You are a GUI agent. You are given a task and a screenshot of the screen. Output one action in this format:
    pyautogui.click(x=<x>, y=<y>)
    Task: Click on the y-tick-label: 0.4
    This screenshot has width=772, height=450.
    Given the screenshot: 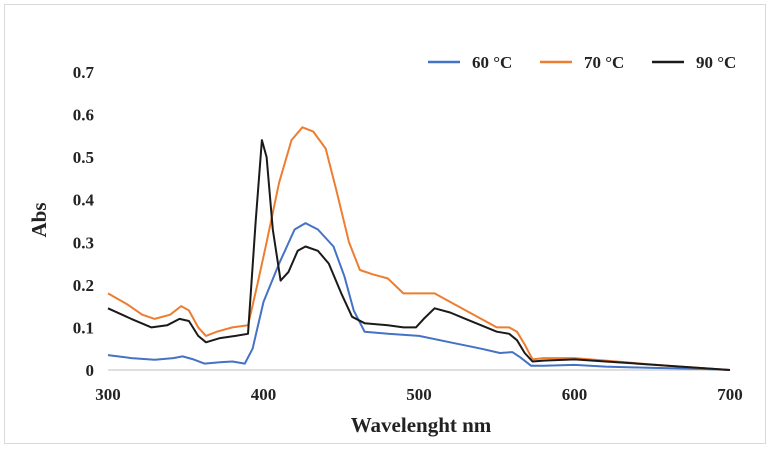 What is the action you would take?
    pyautogui.click(x=84, y=200)
    